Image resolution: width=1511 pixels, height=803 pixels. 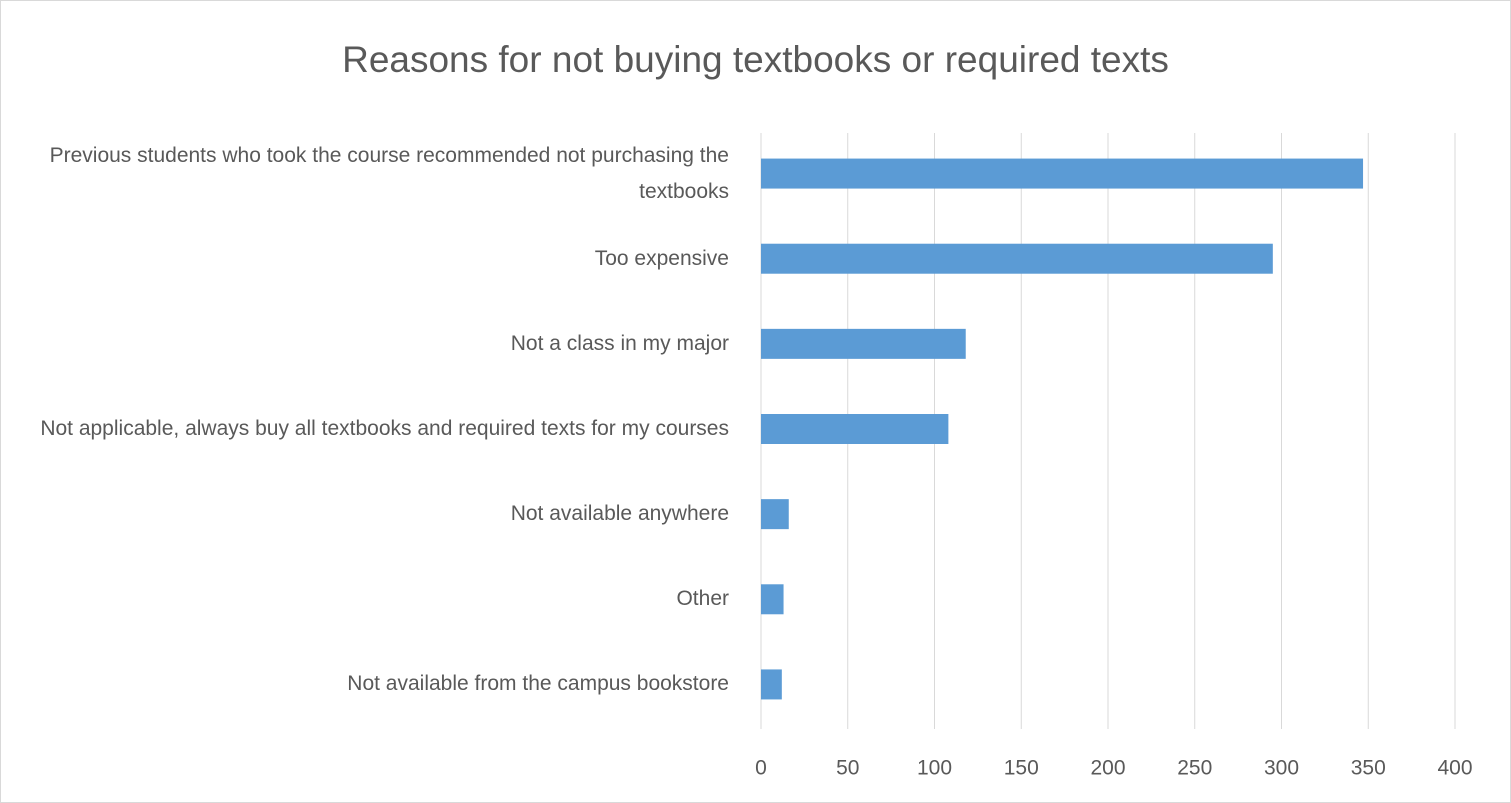 What do you see at coordinates (1368, 768) in the screenshot?
I see `x-tick-label: 350` at bounding box center [1368, 768].